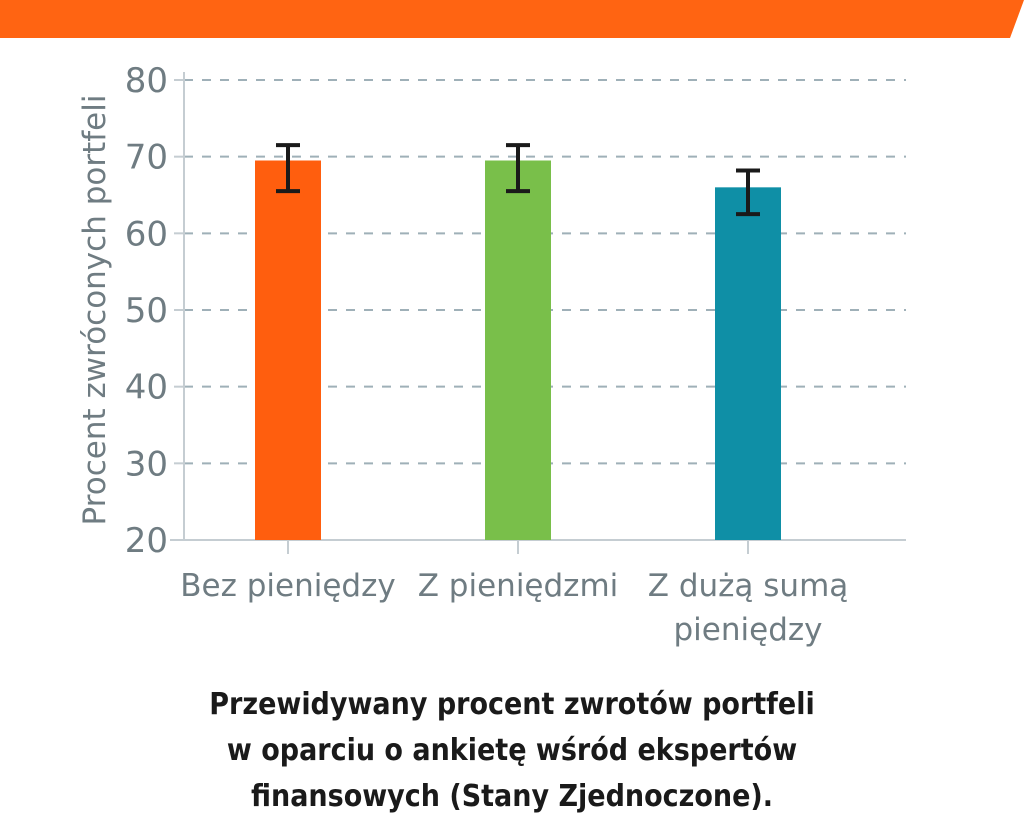 This screenshot has height=832, width=1024. I want to click on caption-line-1: Przewidywany procent zwrotów portfeli, so click(512, 704).